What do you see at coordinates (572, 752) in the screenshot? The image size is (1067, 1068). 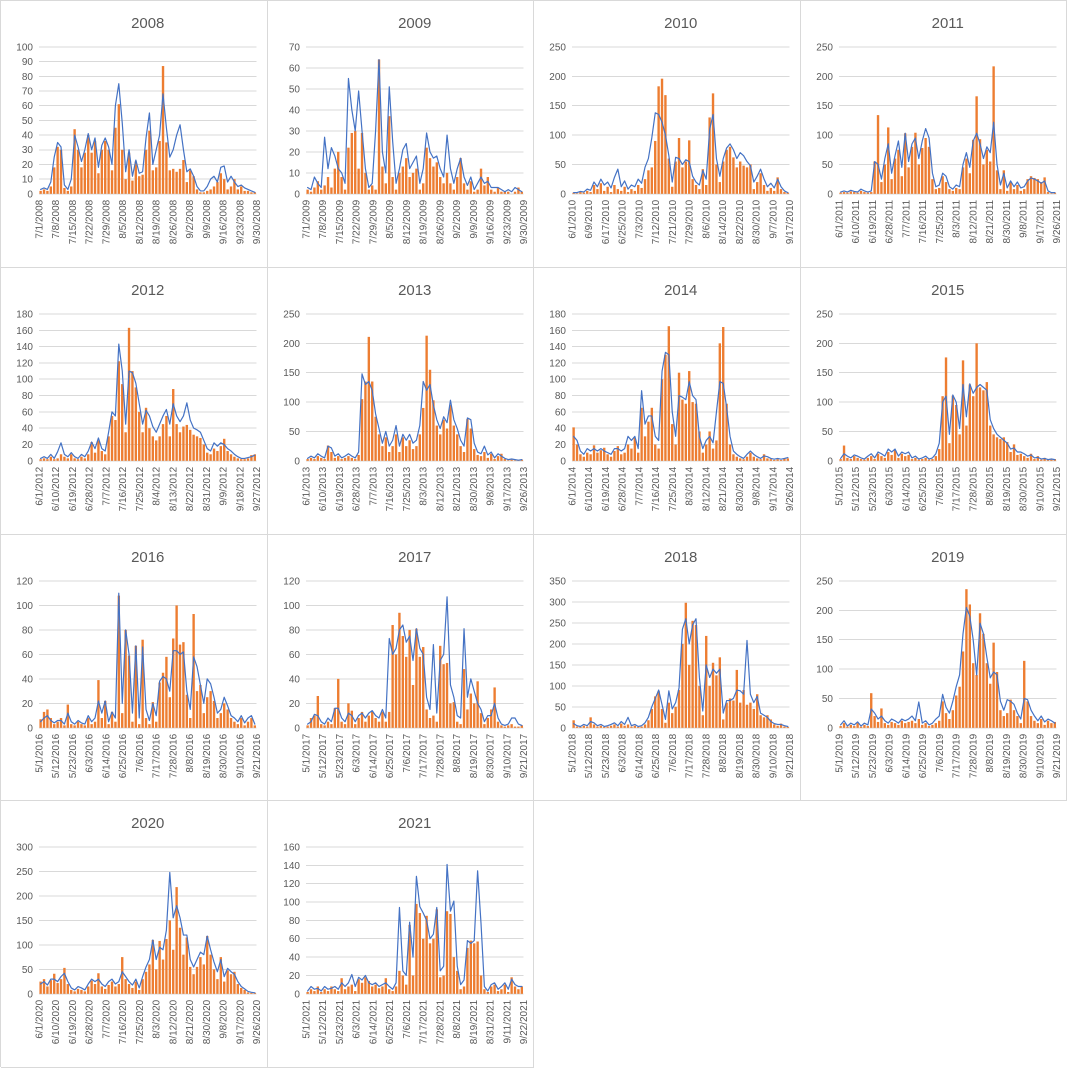 I see `x-tick-label: 5/1/2018` at bounding box center [572, 752].